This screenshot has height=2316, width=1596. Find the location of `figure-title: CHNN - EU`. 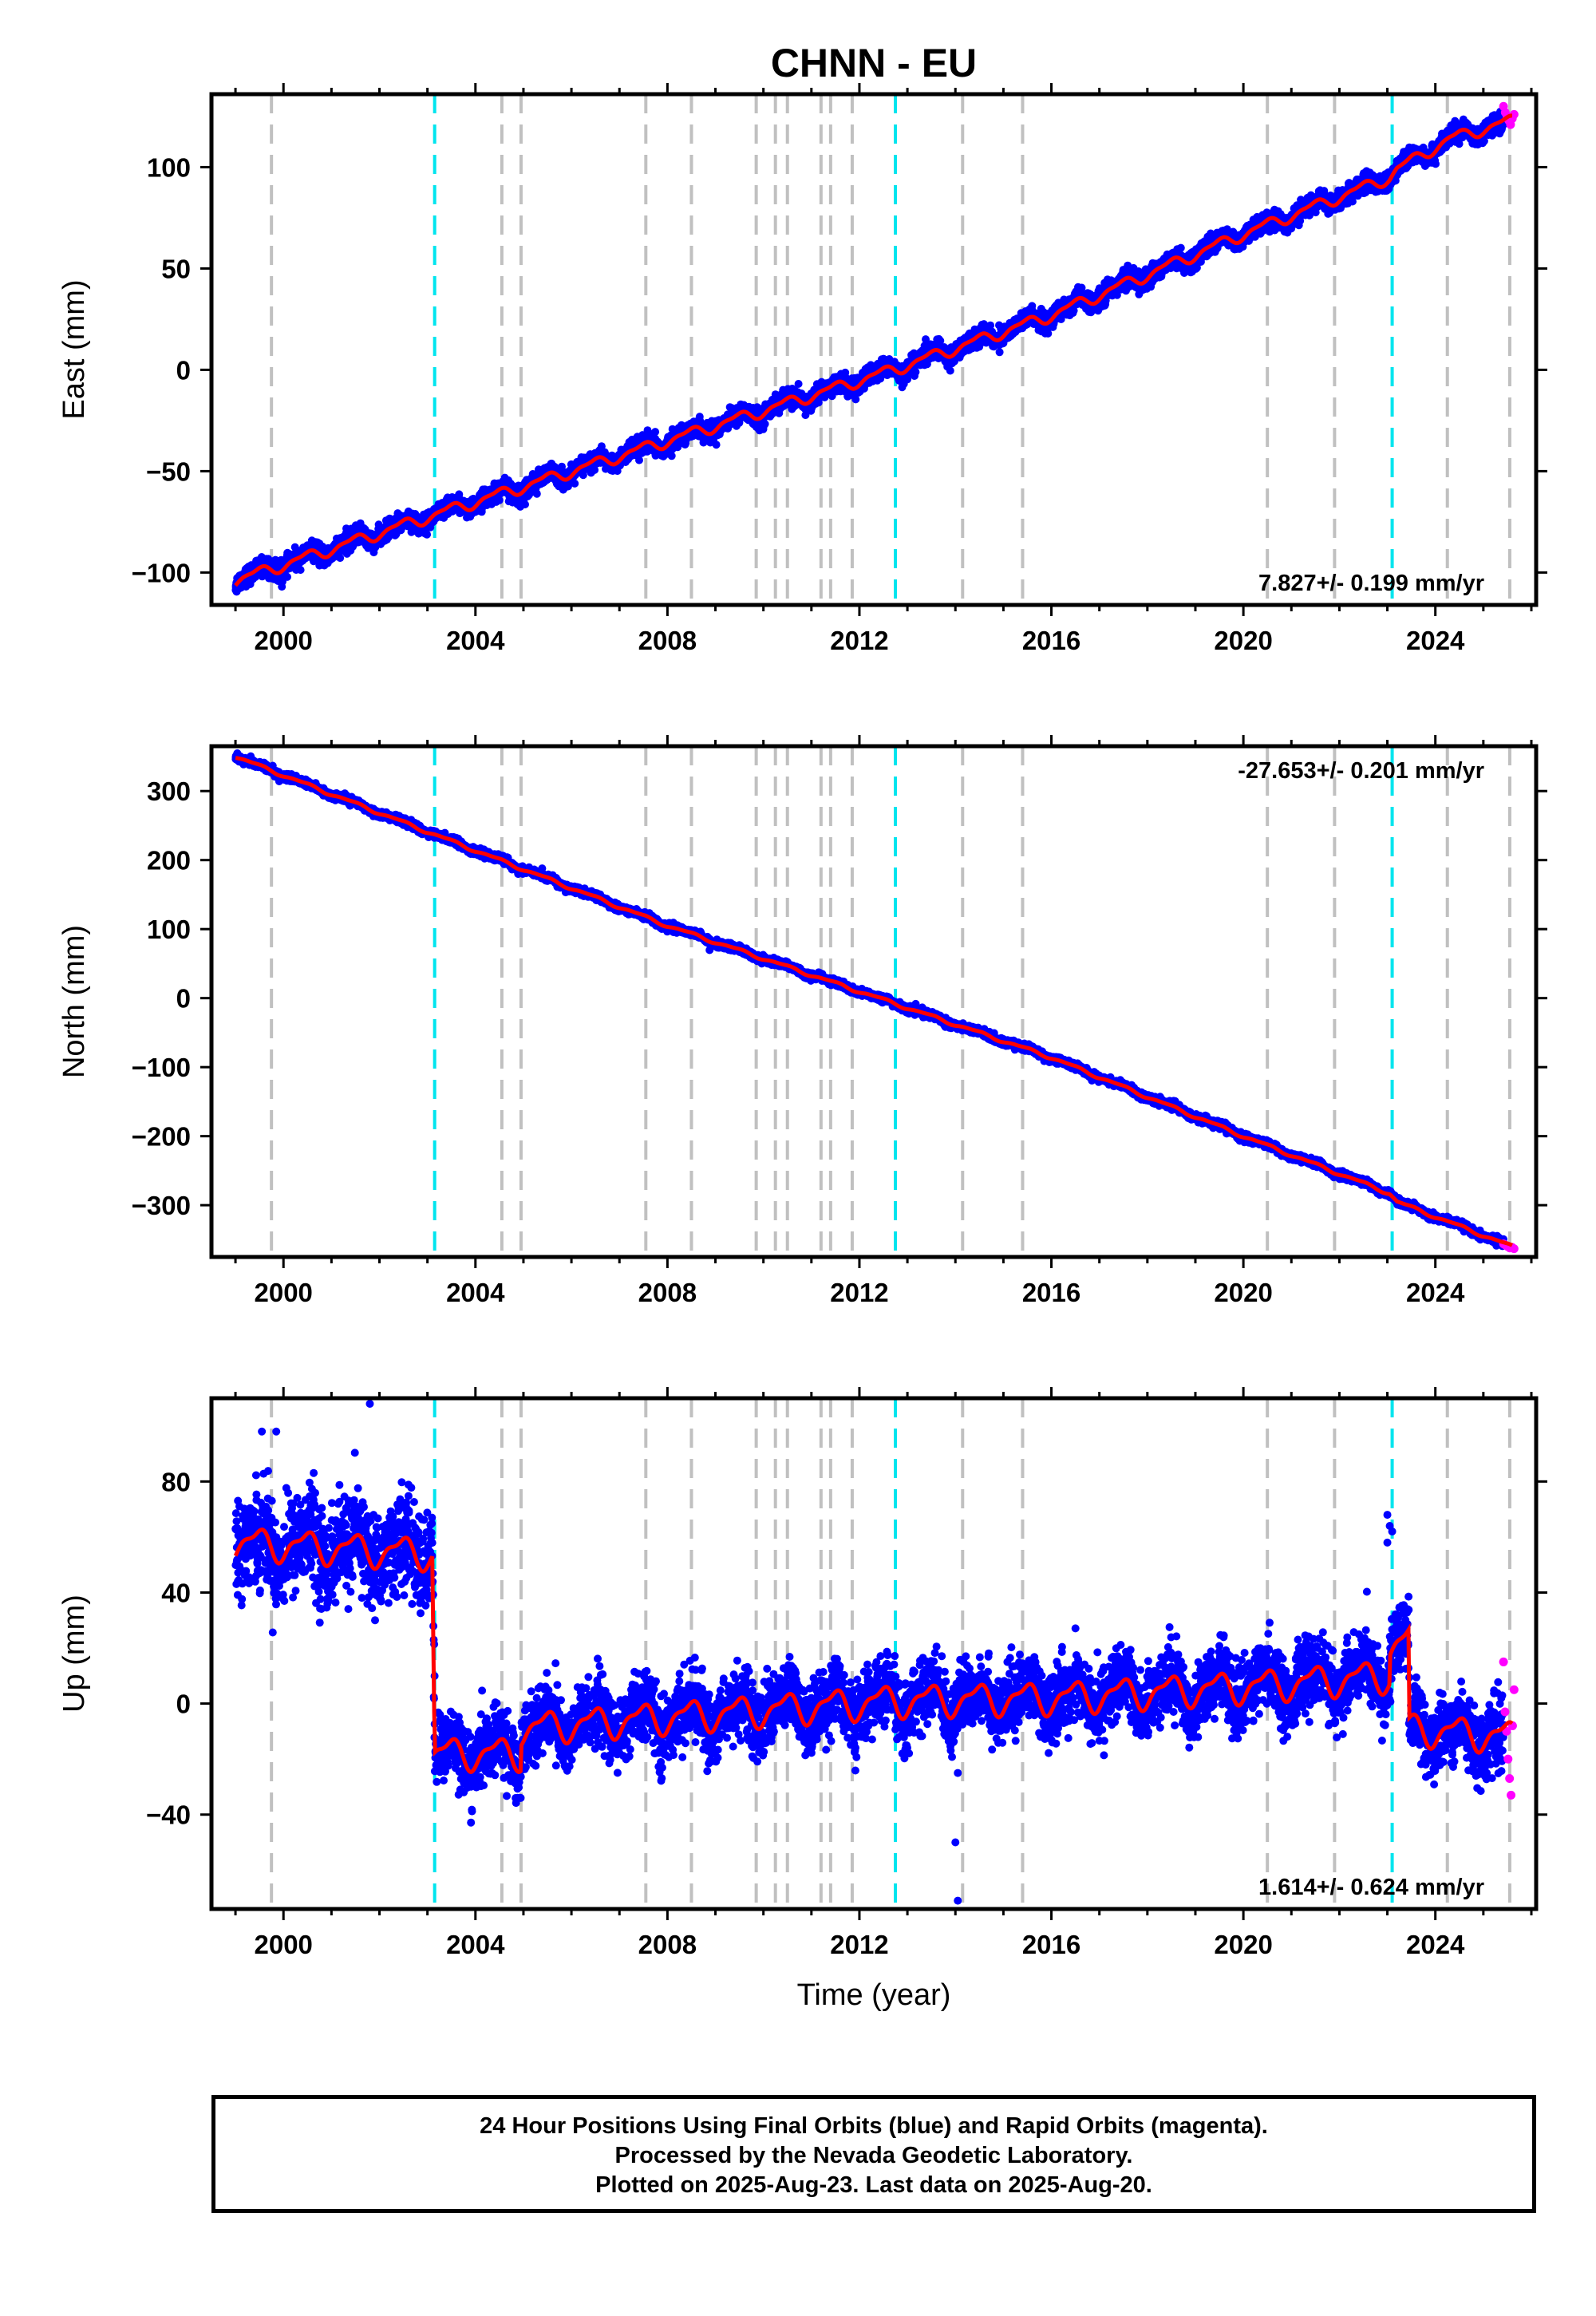

figure-title: CHNN - EU is located at coordinates (874, 63).